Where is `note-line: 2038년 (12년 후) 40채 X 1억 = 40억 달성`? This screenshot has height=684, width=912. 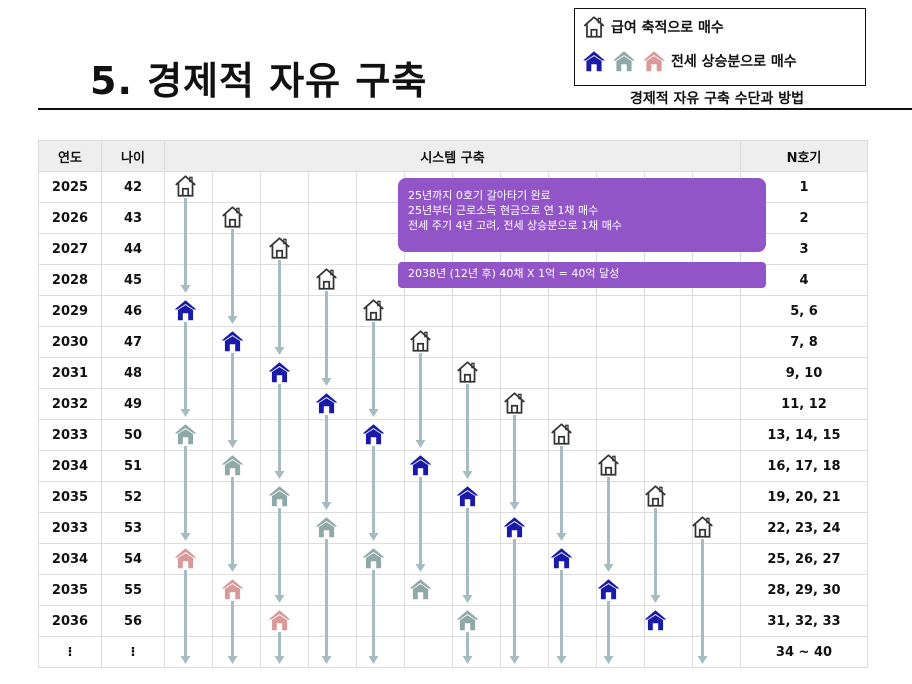 note-line: 2038년 (12년 후) 40채 X 1억 = 40억 달성 is located at coordinates (514, 273).